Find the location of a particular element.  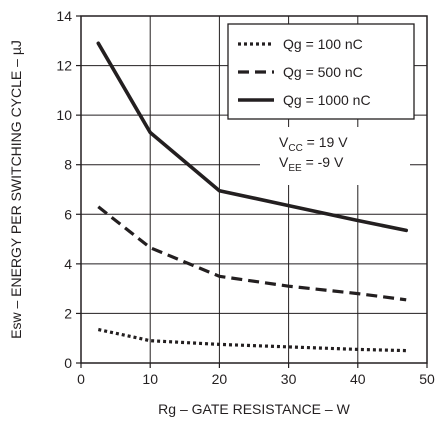

condition-label: VCC = 19 V is located at coordinates (313, 144).